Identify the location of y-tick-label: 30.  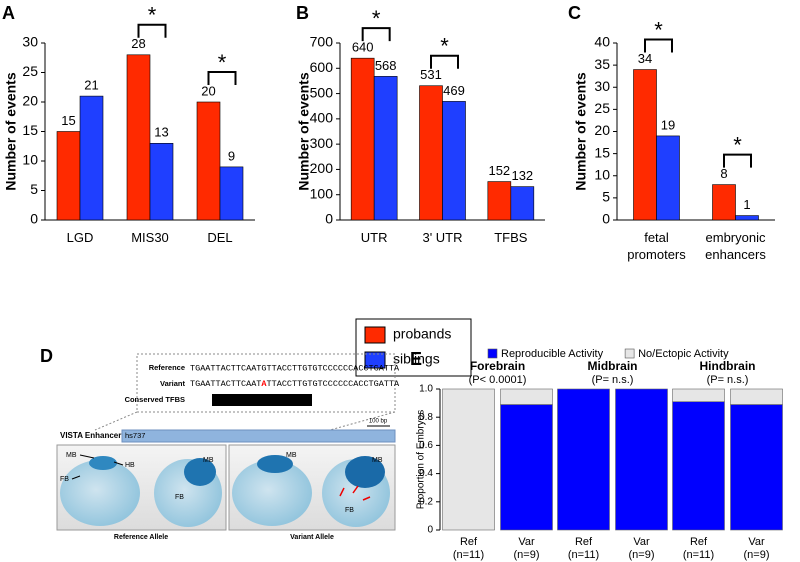
(602, 86).